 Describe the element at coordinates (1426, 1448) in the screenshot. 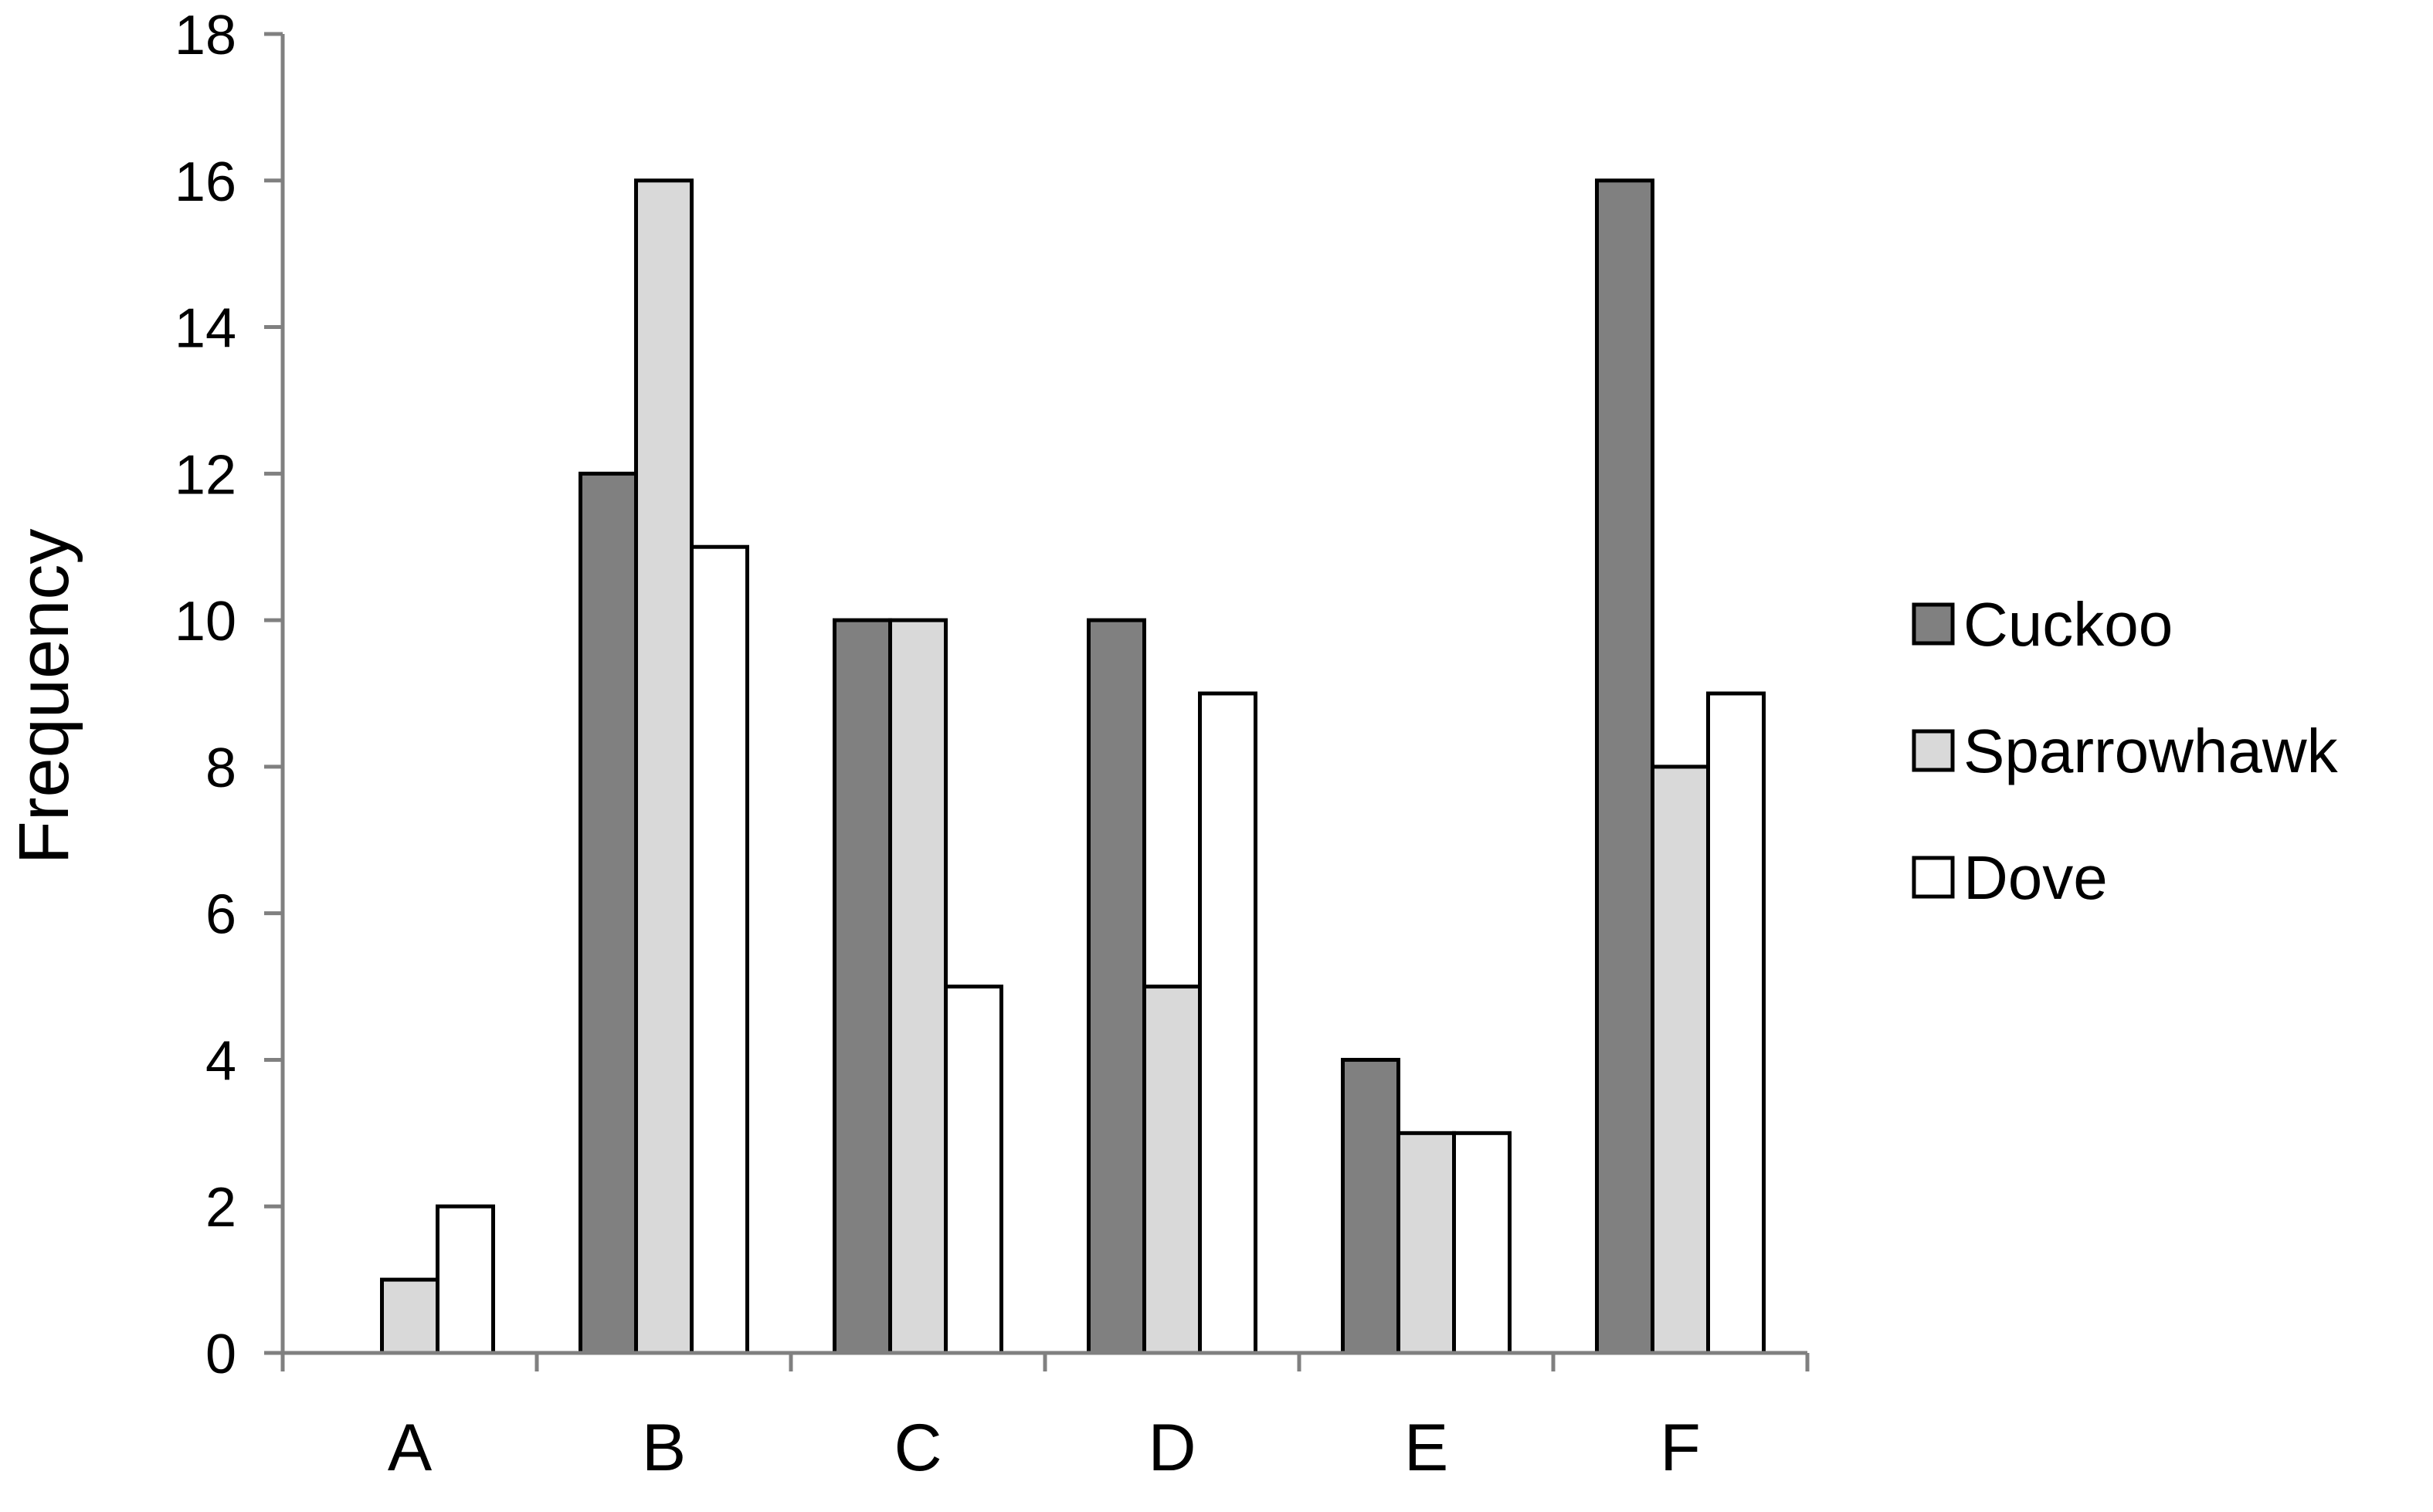

I see `x-tick-label: E` at that location.